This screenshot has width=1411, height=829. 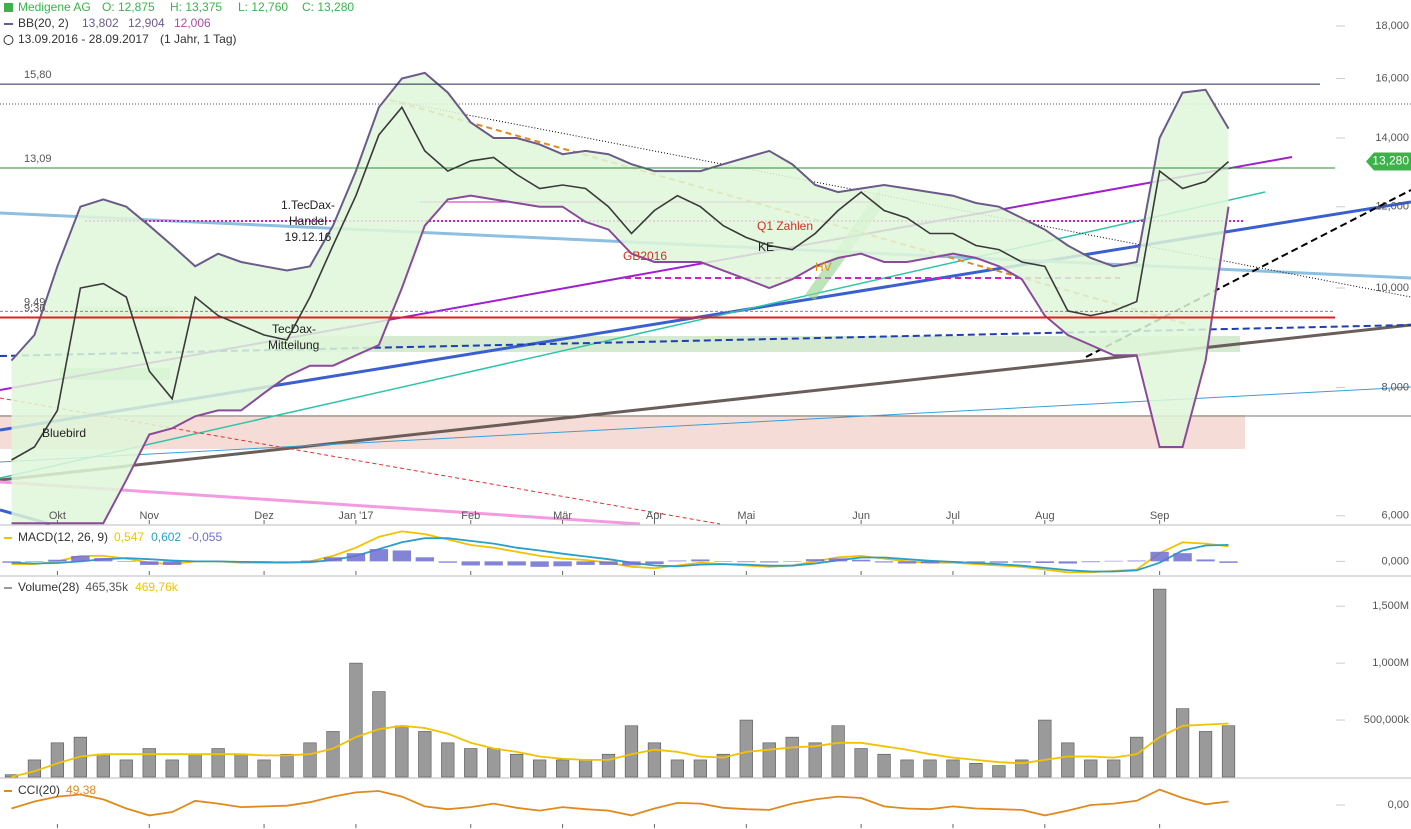 I want to click on y-tick-label: 1,000M, so click(x=1390, y=663).